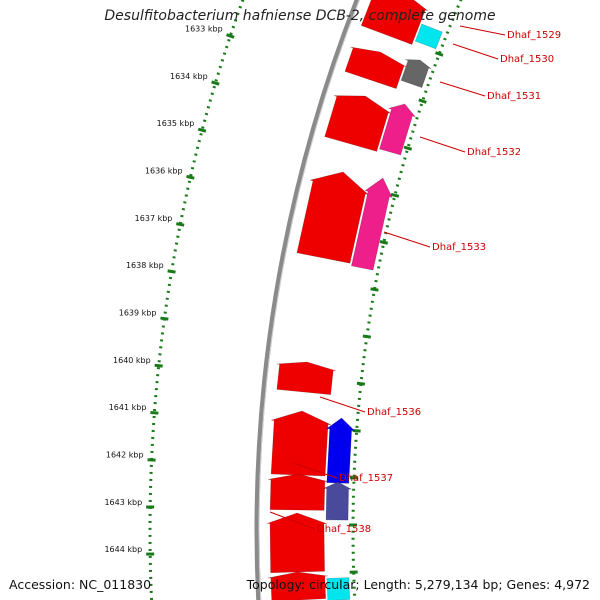  Describe the element at coordinates (514, 96) in the screenshot. I see `gene-label: Dhaf_1531` at that location.